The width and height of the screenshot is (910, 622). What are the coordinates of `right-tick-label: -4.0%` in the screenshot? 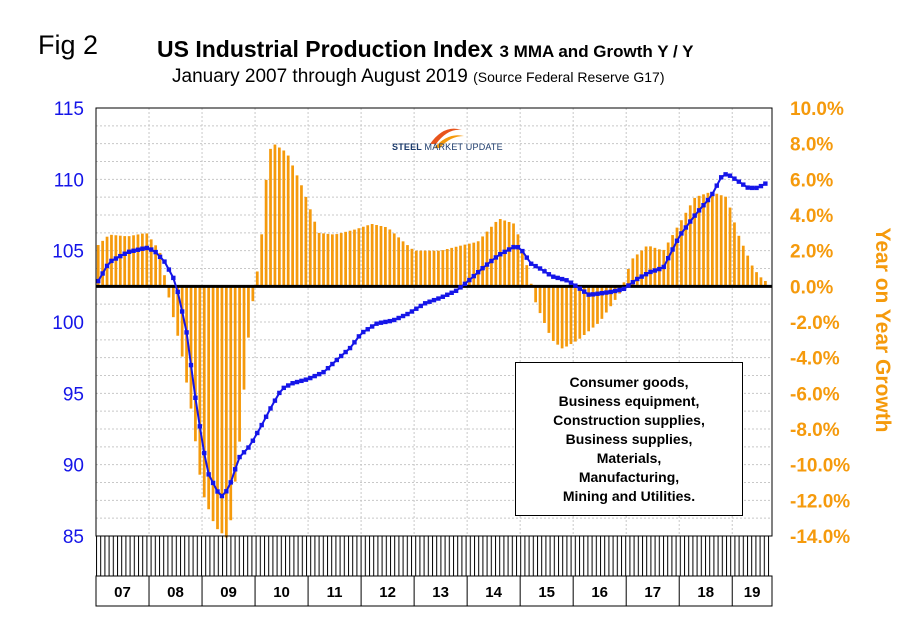 It's located at (815, 359).